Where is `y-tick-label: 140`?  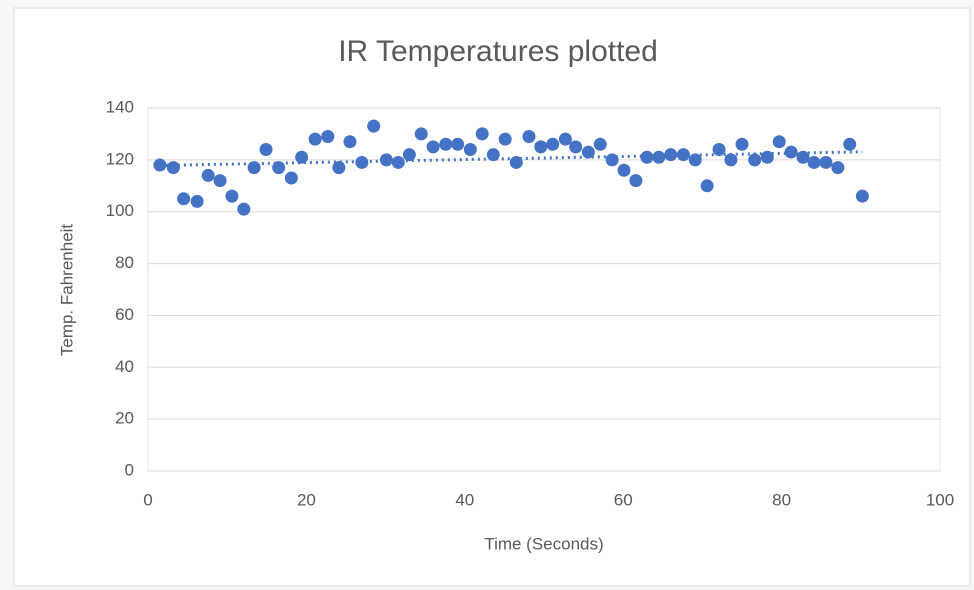 y-tick-label: 140 is located at coordinates (120, 106).